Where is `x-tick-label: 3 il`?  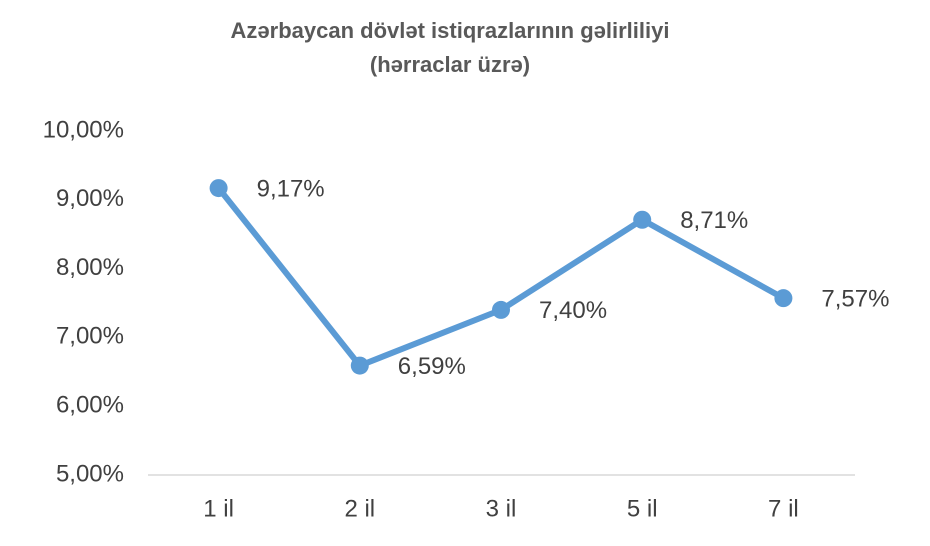
x-tick-label: 3 il is located at coordinates (501, 508).